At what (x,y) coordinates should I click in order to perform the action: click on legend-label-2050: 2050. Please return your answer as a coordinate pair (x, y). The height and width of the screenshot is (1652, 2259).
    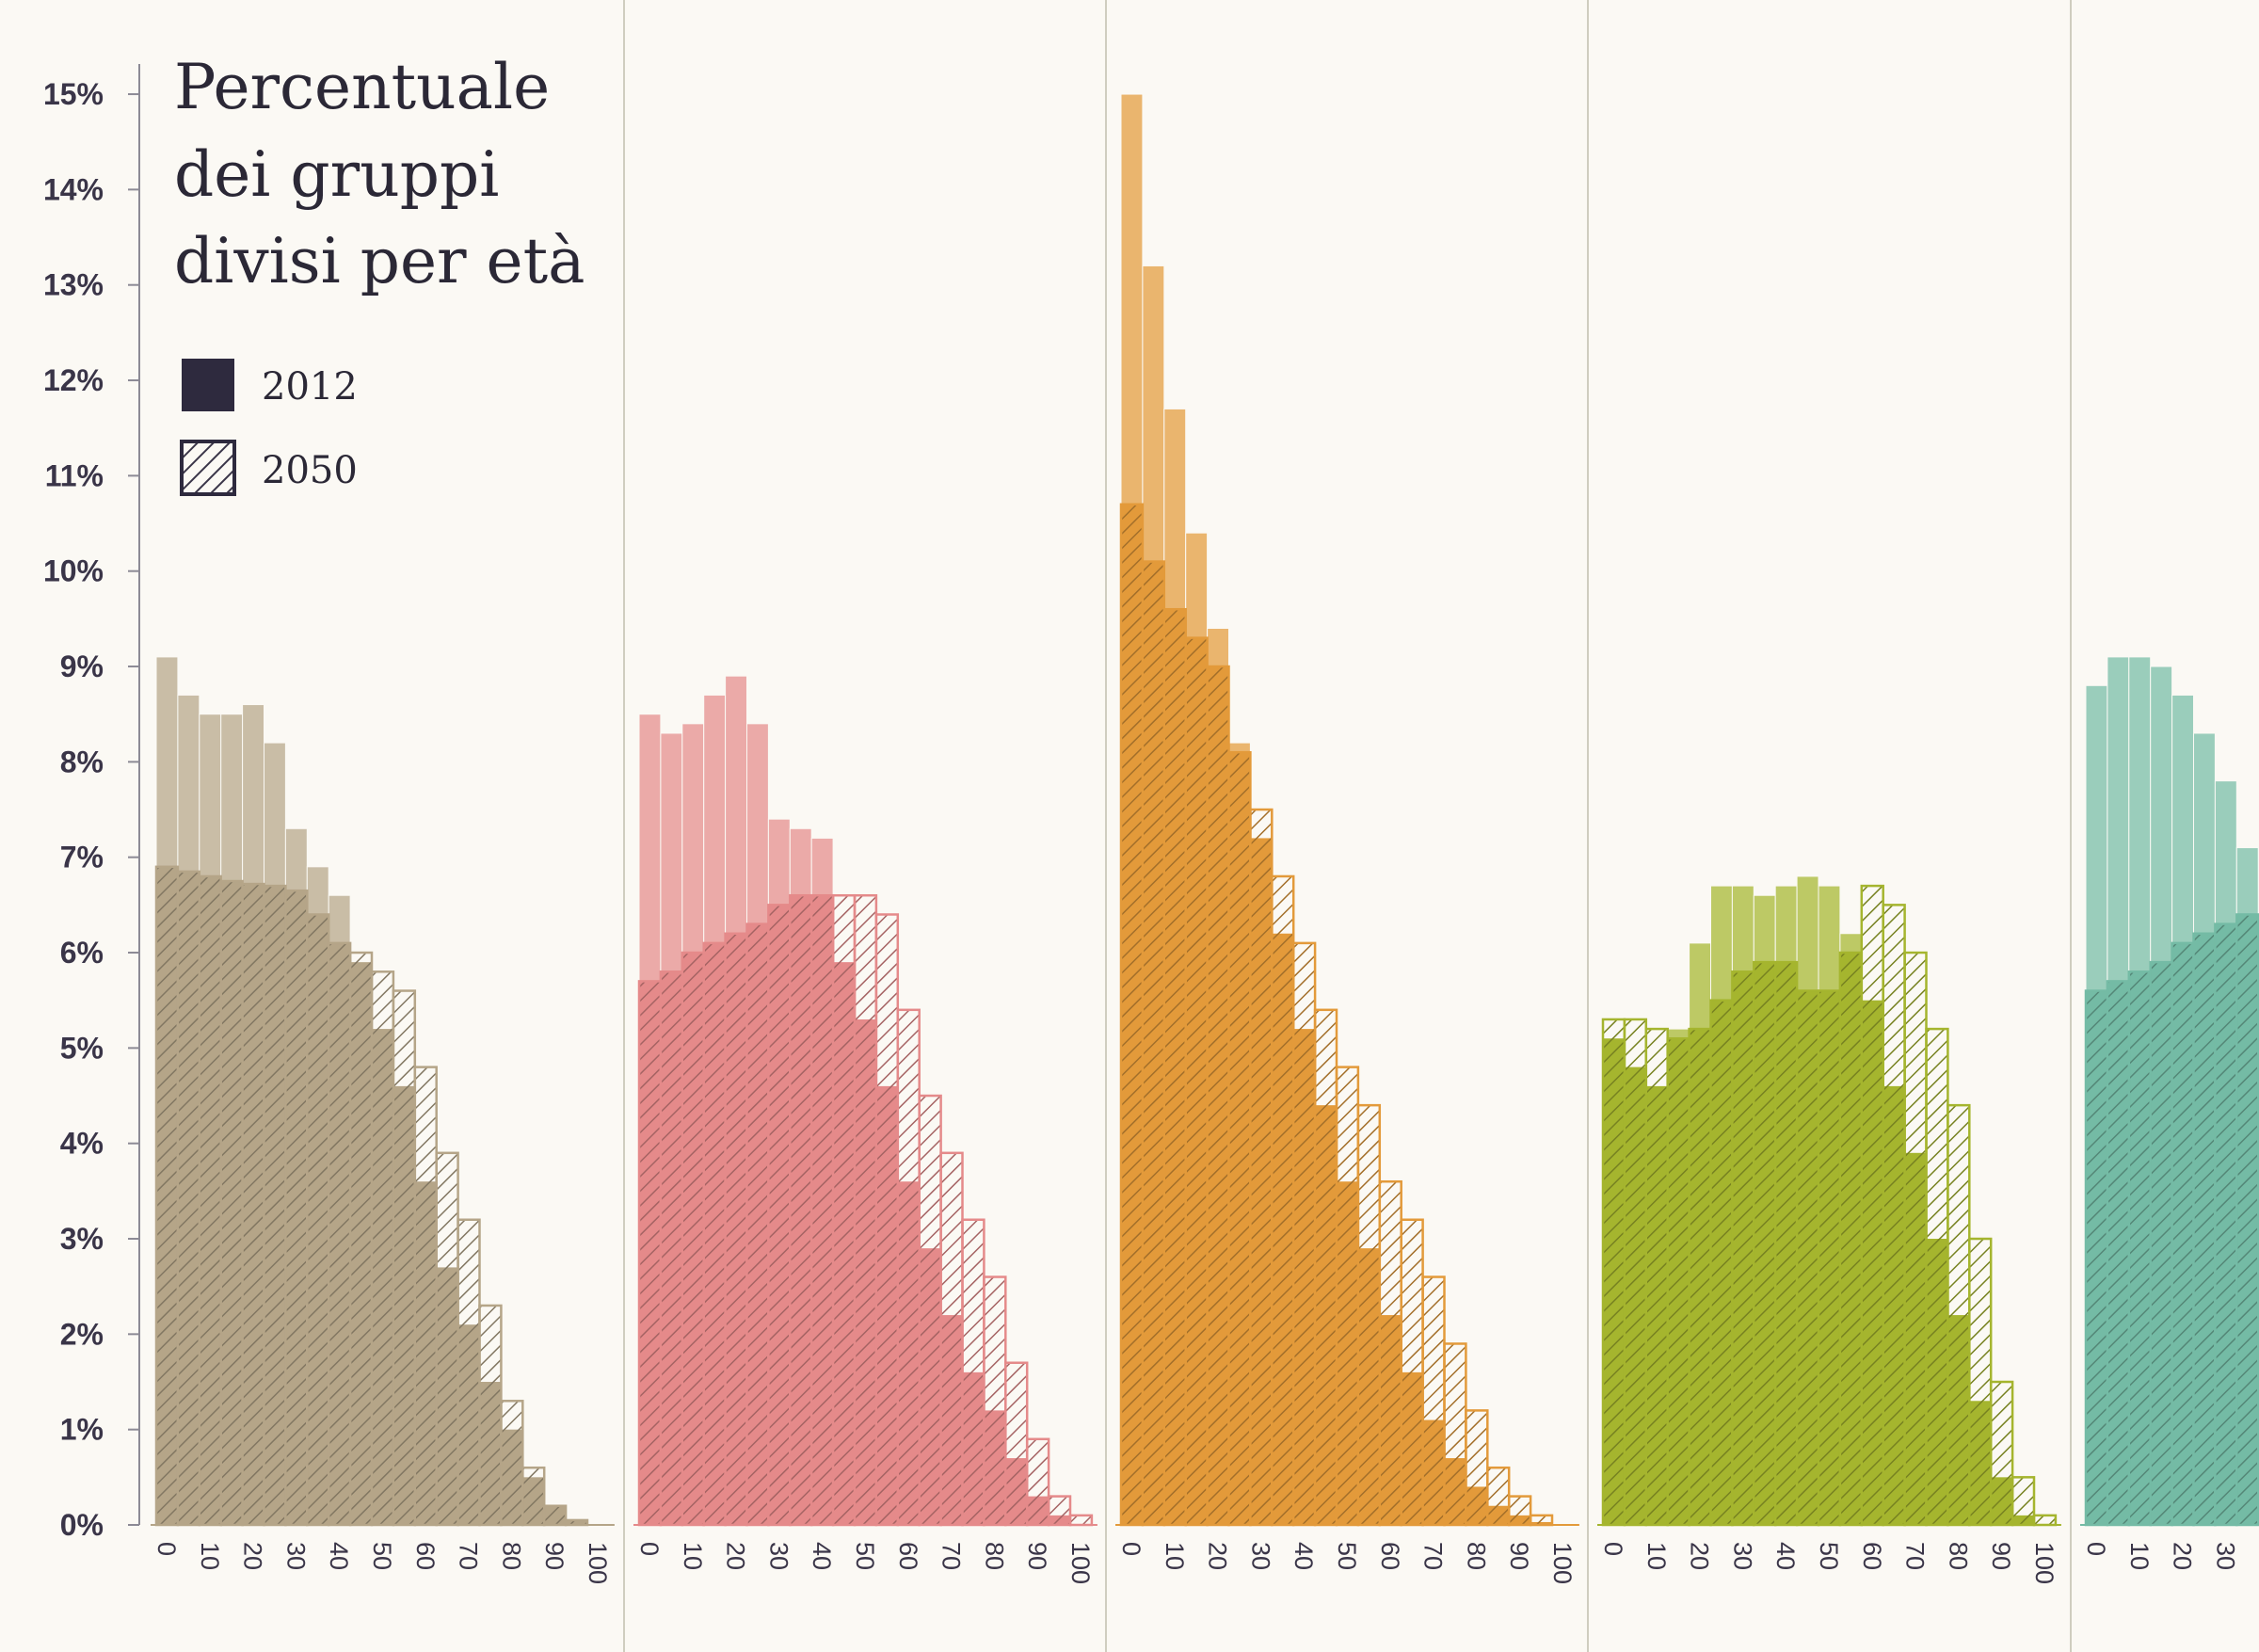
    Looking at the image, I should click on (310, 470).